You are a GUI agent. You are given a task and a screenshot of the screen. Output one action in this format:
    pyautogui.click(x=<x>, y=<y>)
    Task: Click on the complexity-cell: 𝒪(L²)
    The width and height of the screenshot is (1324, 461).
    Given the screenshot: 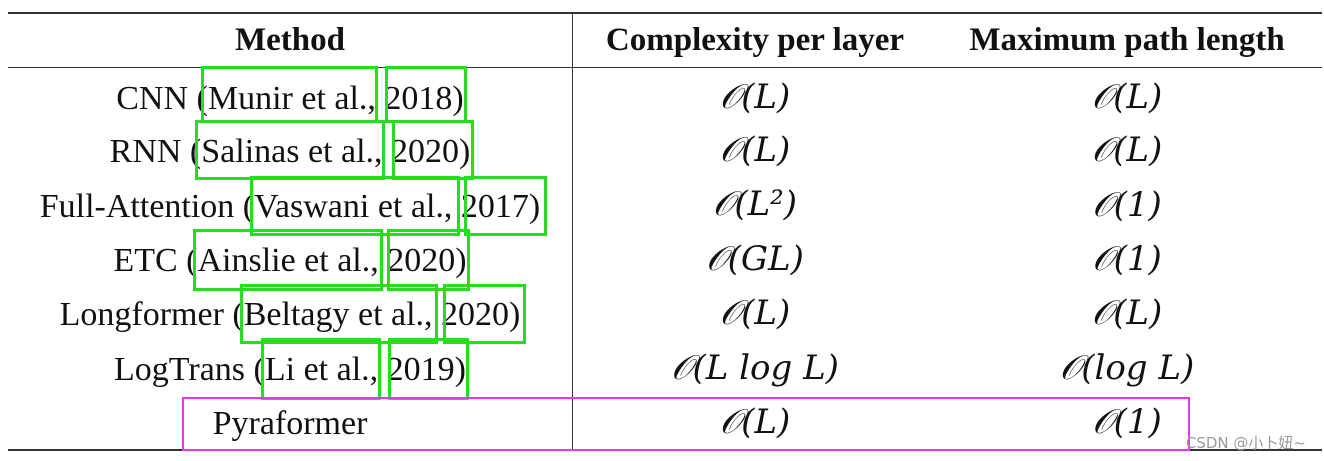 What is the action you would take?
    pyautogui.click(x=755, y=204)
    